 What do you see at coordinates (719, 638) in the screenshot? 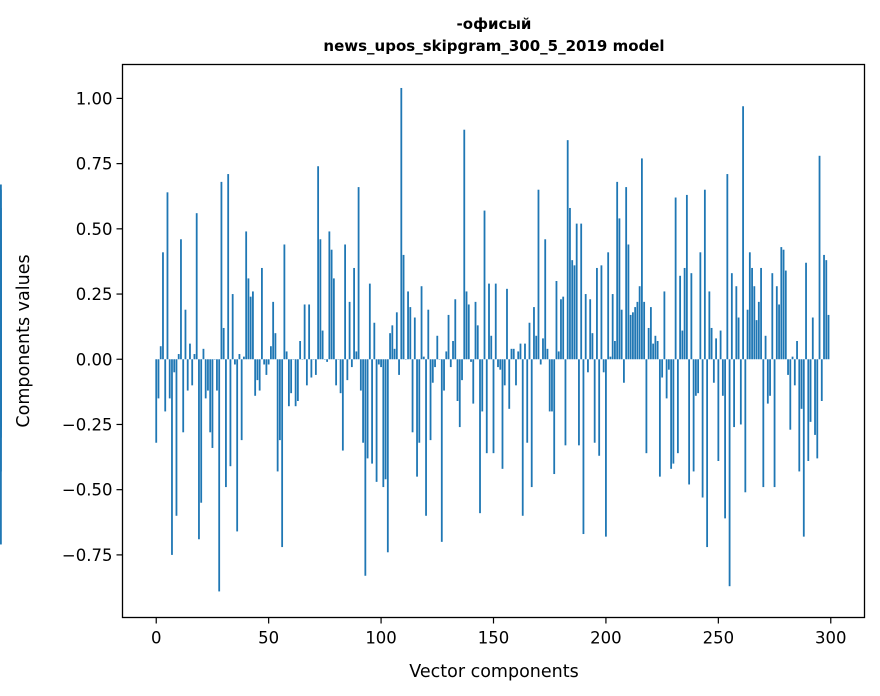
I see `x-tick-label: 250` at bounding box center [719, 638].